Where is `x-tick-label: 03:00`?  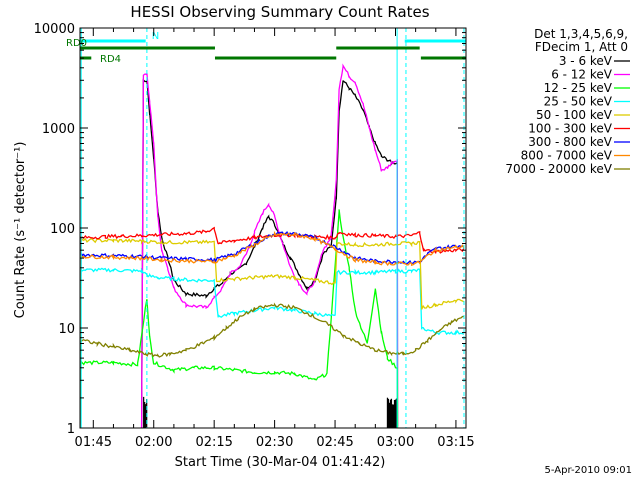
x-tick-label: 03:00 is located at coordinates (395, 442).